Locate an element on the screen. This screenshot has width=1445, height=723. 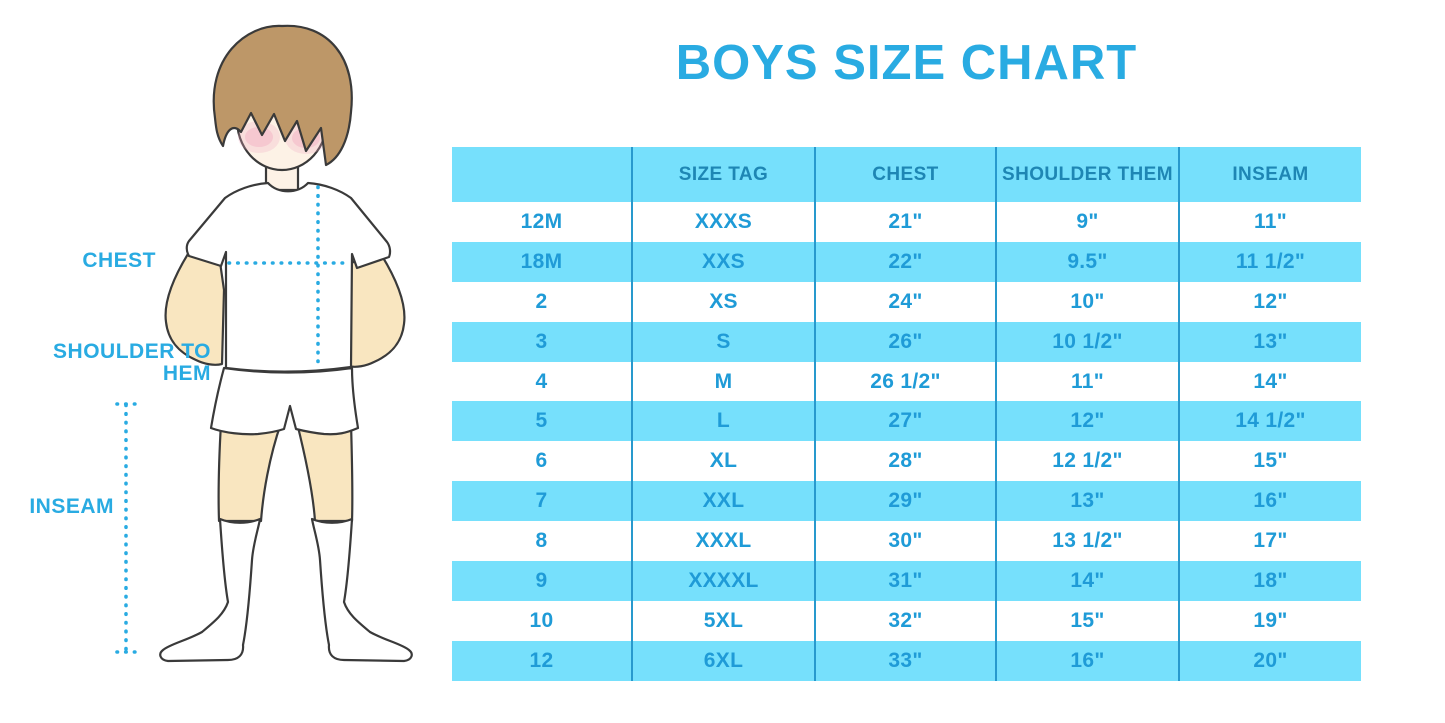
value-cell: S is located at coordinates (723, 341).